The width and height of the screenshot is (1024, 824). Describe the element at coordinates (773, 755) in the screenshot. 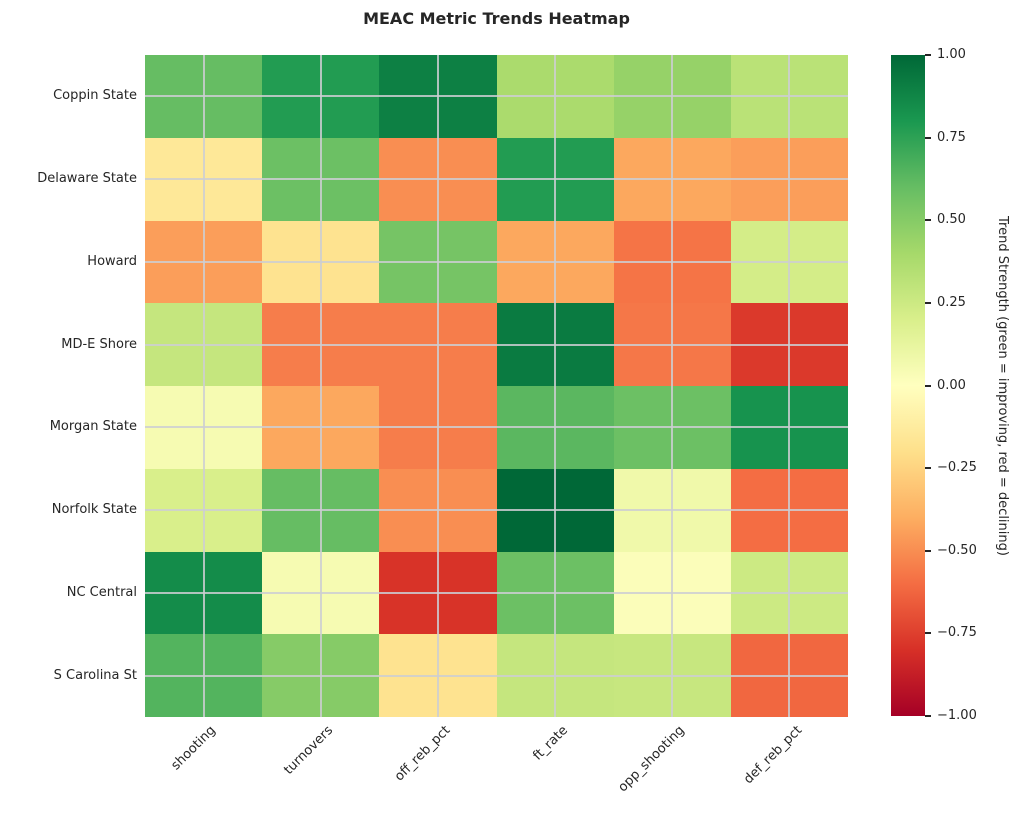

I see `x-tick-label: def_reb_pct` at that location.